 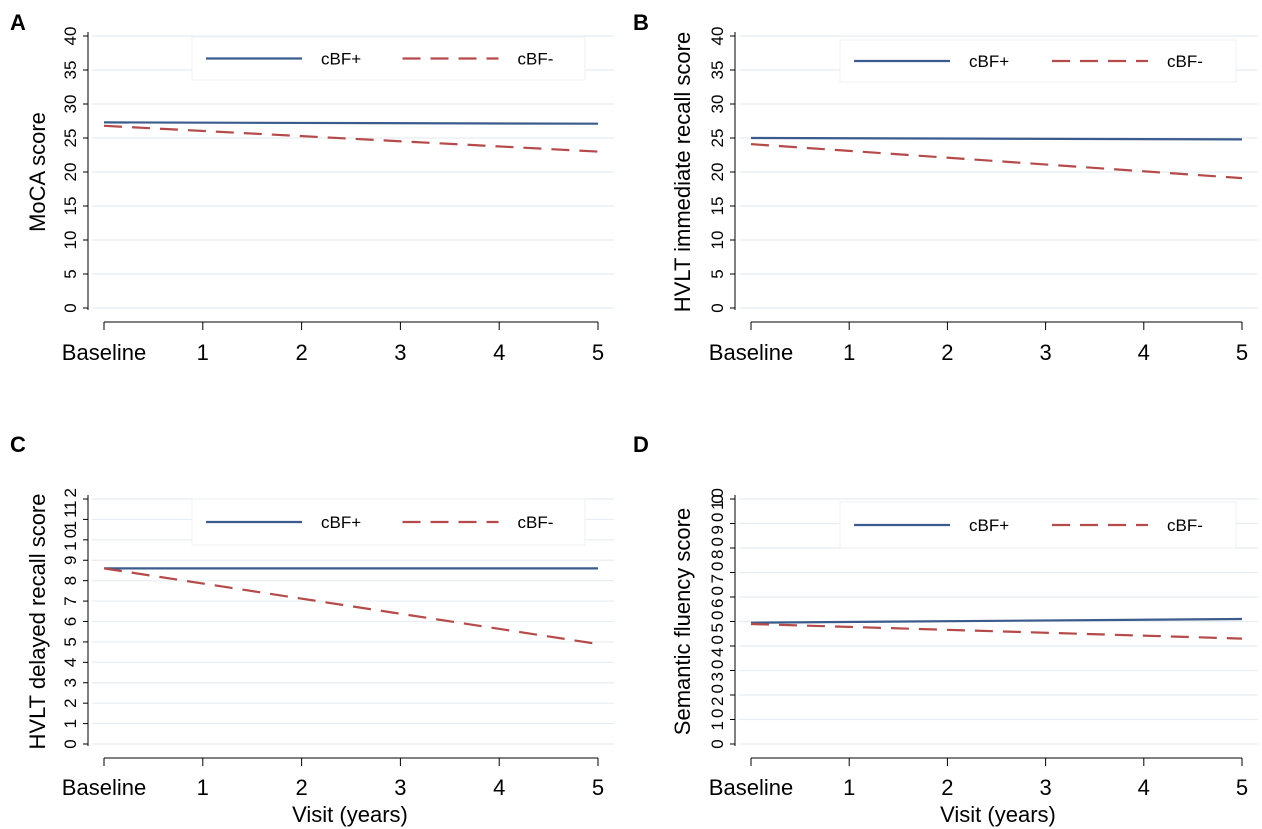 What do you see at coordinates (70, 499) in the screenshot?
I see `y-tick-label: 12` at bounding box center [70, 499].